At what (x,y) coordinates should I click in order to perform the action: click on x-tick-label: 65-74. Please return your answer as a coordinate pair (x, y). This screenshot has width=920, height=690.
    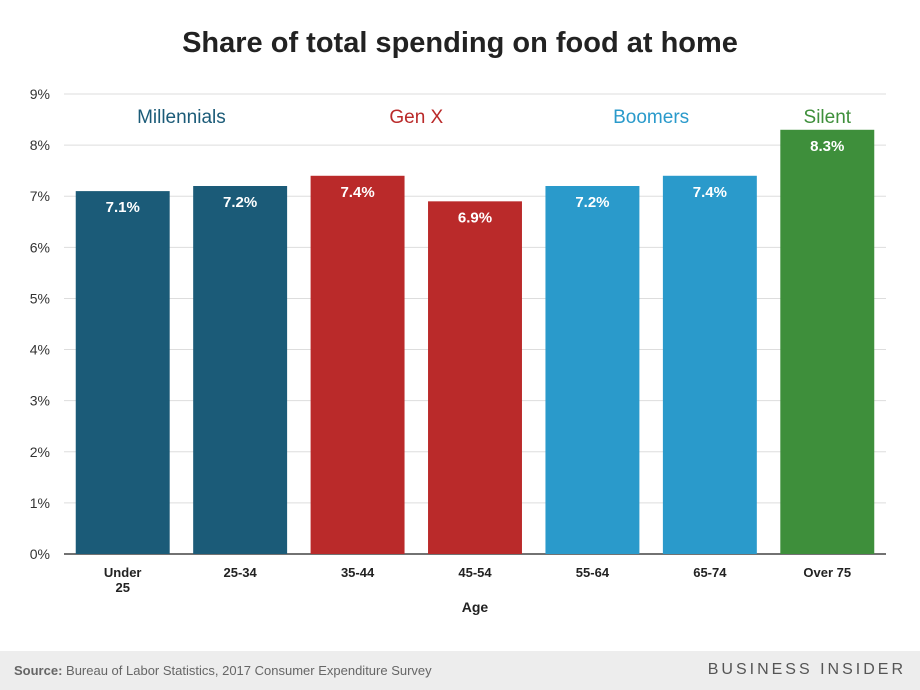
    Looking at the image, I should click on (710, 572).